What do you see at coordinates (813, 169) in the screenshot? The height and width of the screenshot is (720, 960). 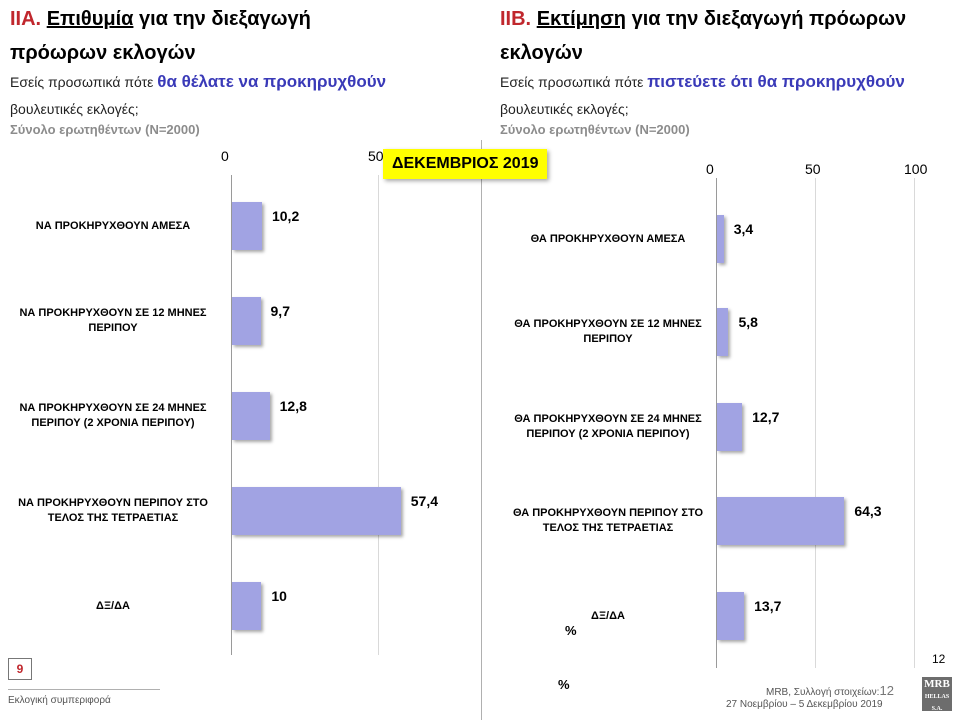 I see `right-tick-label: 50` at bounding box center [813, 169].